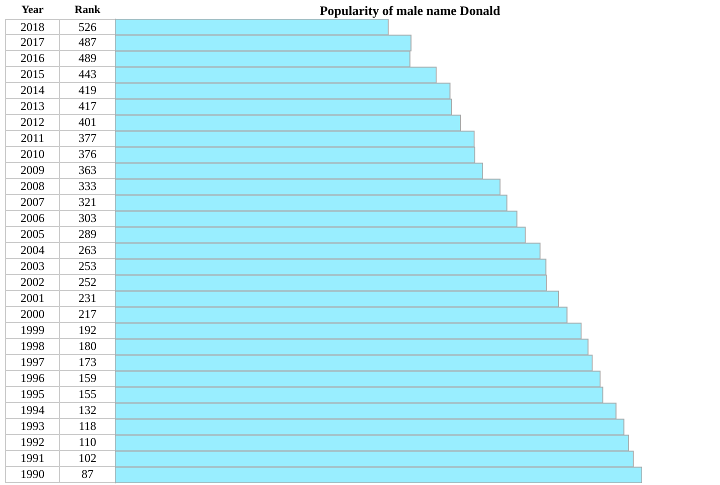 The height and width of the screenshot is (485, 720). I want to click on y-tick-label: 2005, so click(32, 234).